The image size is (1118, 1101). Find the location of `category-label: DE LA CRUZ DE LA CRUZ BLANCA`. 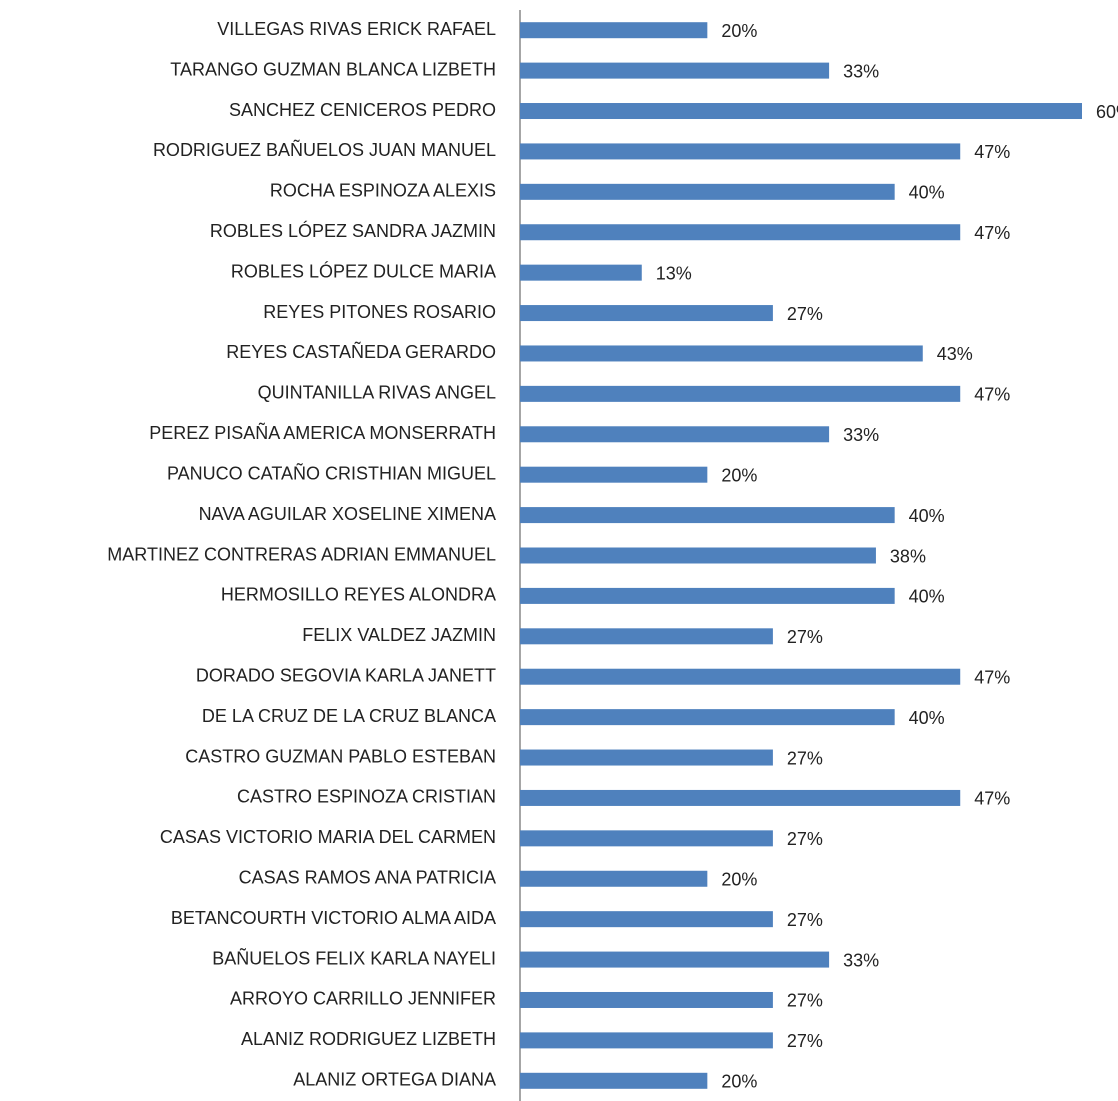

category-label: DE LA CRUZ DE LA CRUZ BLANCA is located at coordinates (349, 716).